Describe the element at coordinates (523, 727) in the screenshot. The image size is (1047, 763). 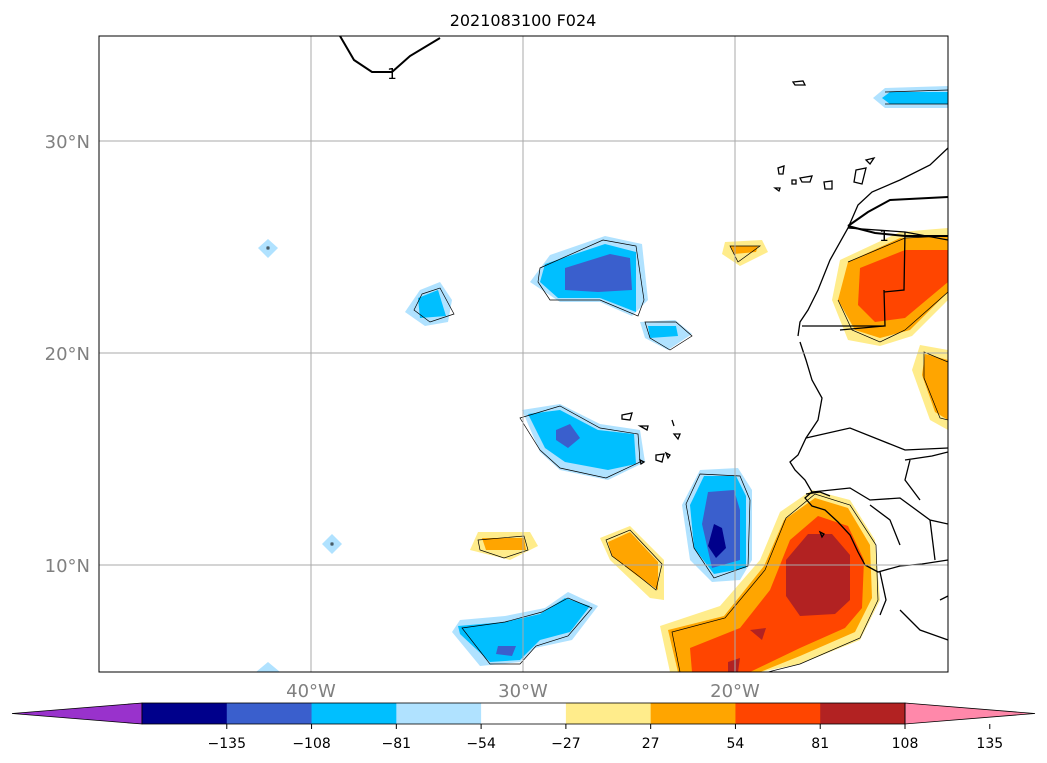
I see `colorbar: −135 −108 −81 −54 −27 27 54 81 108 135` at that location.